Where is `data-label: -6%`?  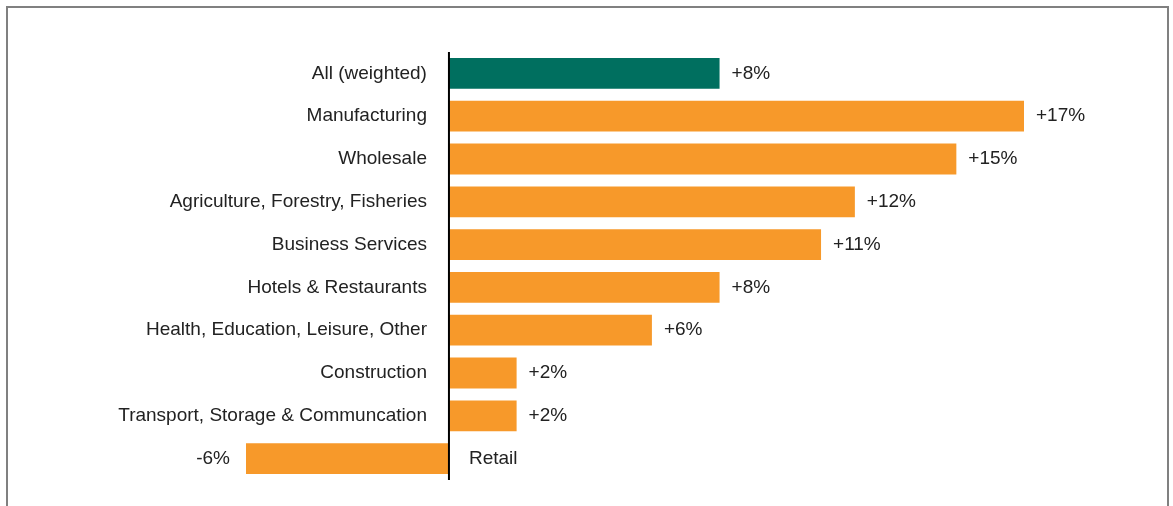 data-label: -6% is located at coordinates (213, 457).